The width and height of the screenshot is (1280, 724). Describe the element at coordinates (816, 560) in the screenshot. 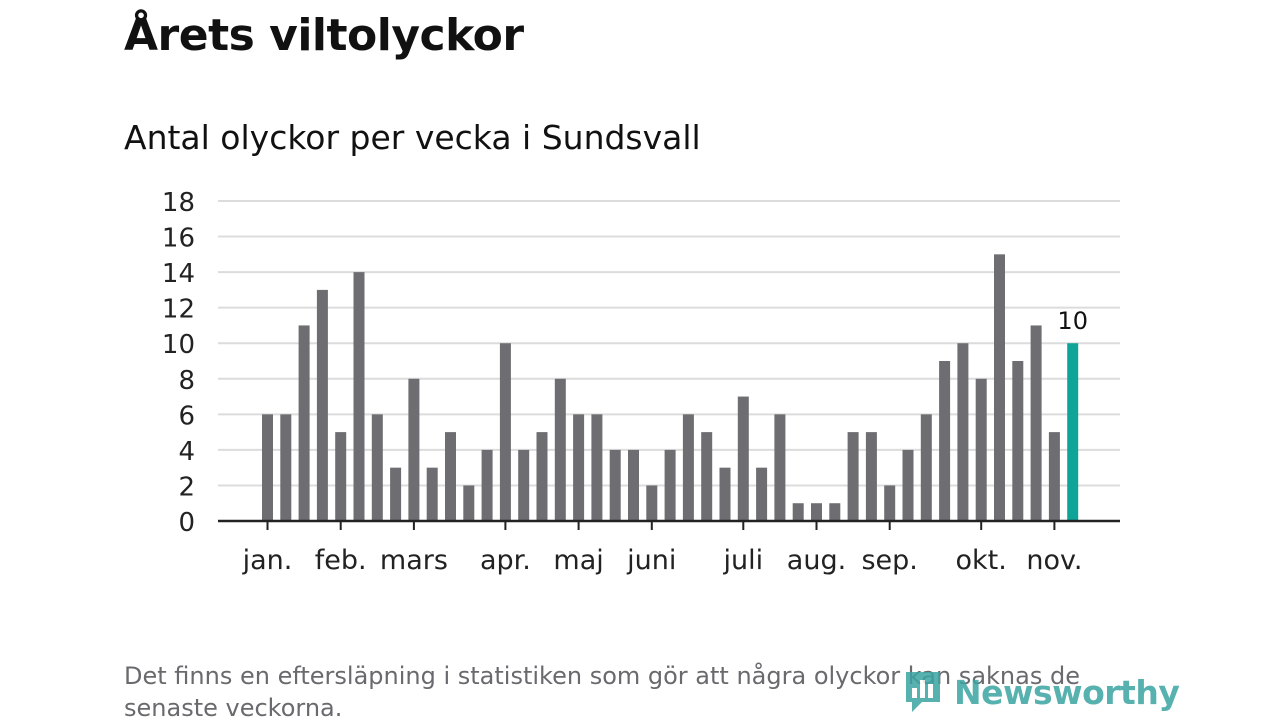

I see `x-tick-label: aug.` at that location.